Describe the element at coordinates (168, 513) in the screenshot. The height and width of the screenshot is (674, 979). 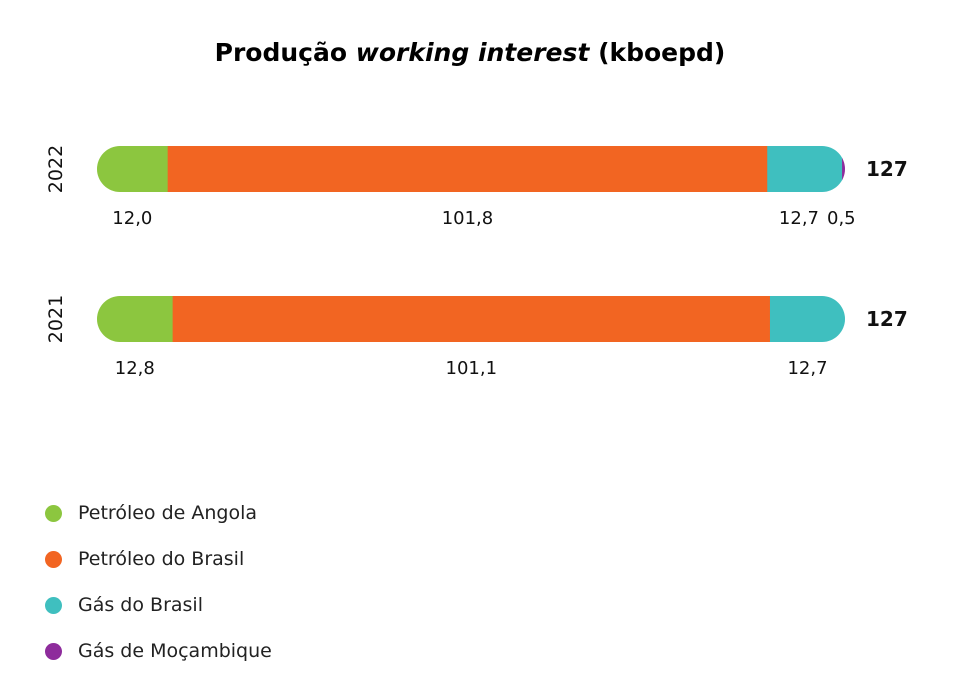
I see `legend-label: Petróleo de Angola` at that location.